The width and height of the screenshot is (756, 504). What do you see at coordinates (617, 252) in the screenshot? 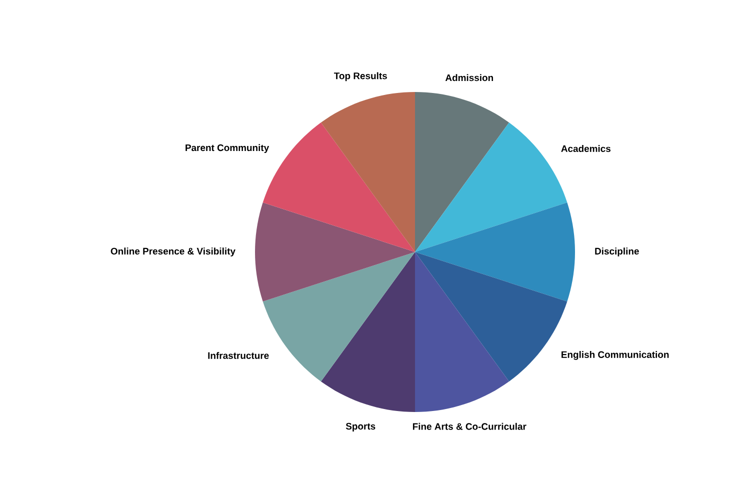
I see `slice-label: Discipline` at bounding box center [617, 252].